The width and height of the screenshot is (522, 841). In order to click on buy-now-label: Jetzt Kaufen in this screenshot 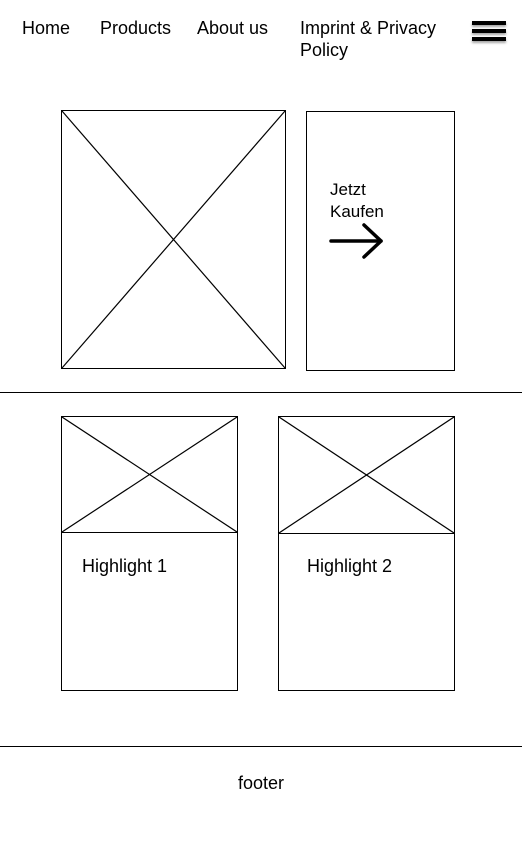, I will do `click(357, 200)`.